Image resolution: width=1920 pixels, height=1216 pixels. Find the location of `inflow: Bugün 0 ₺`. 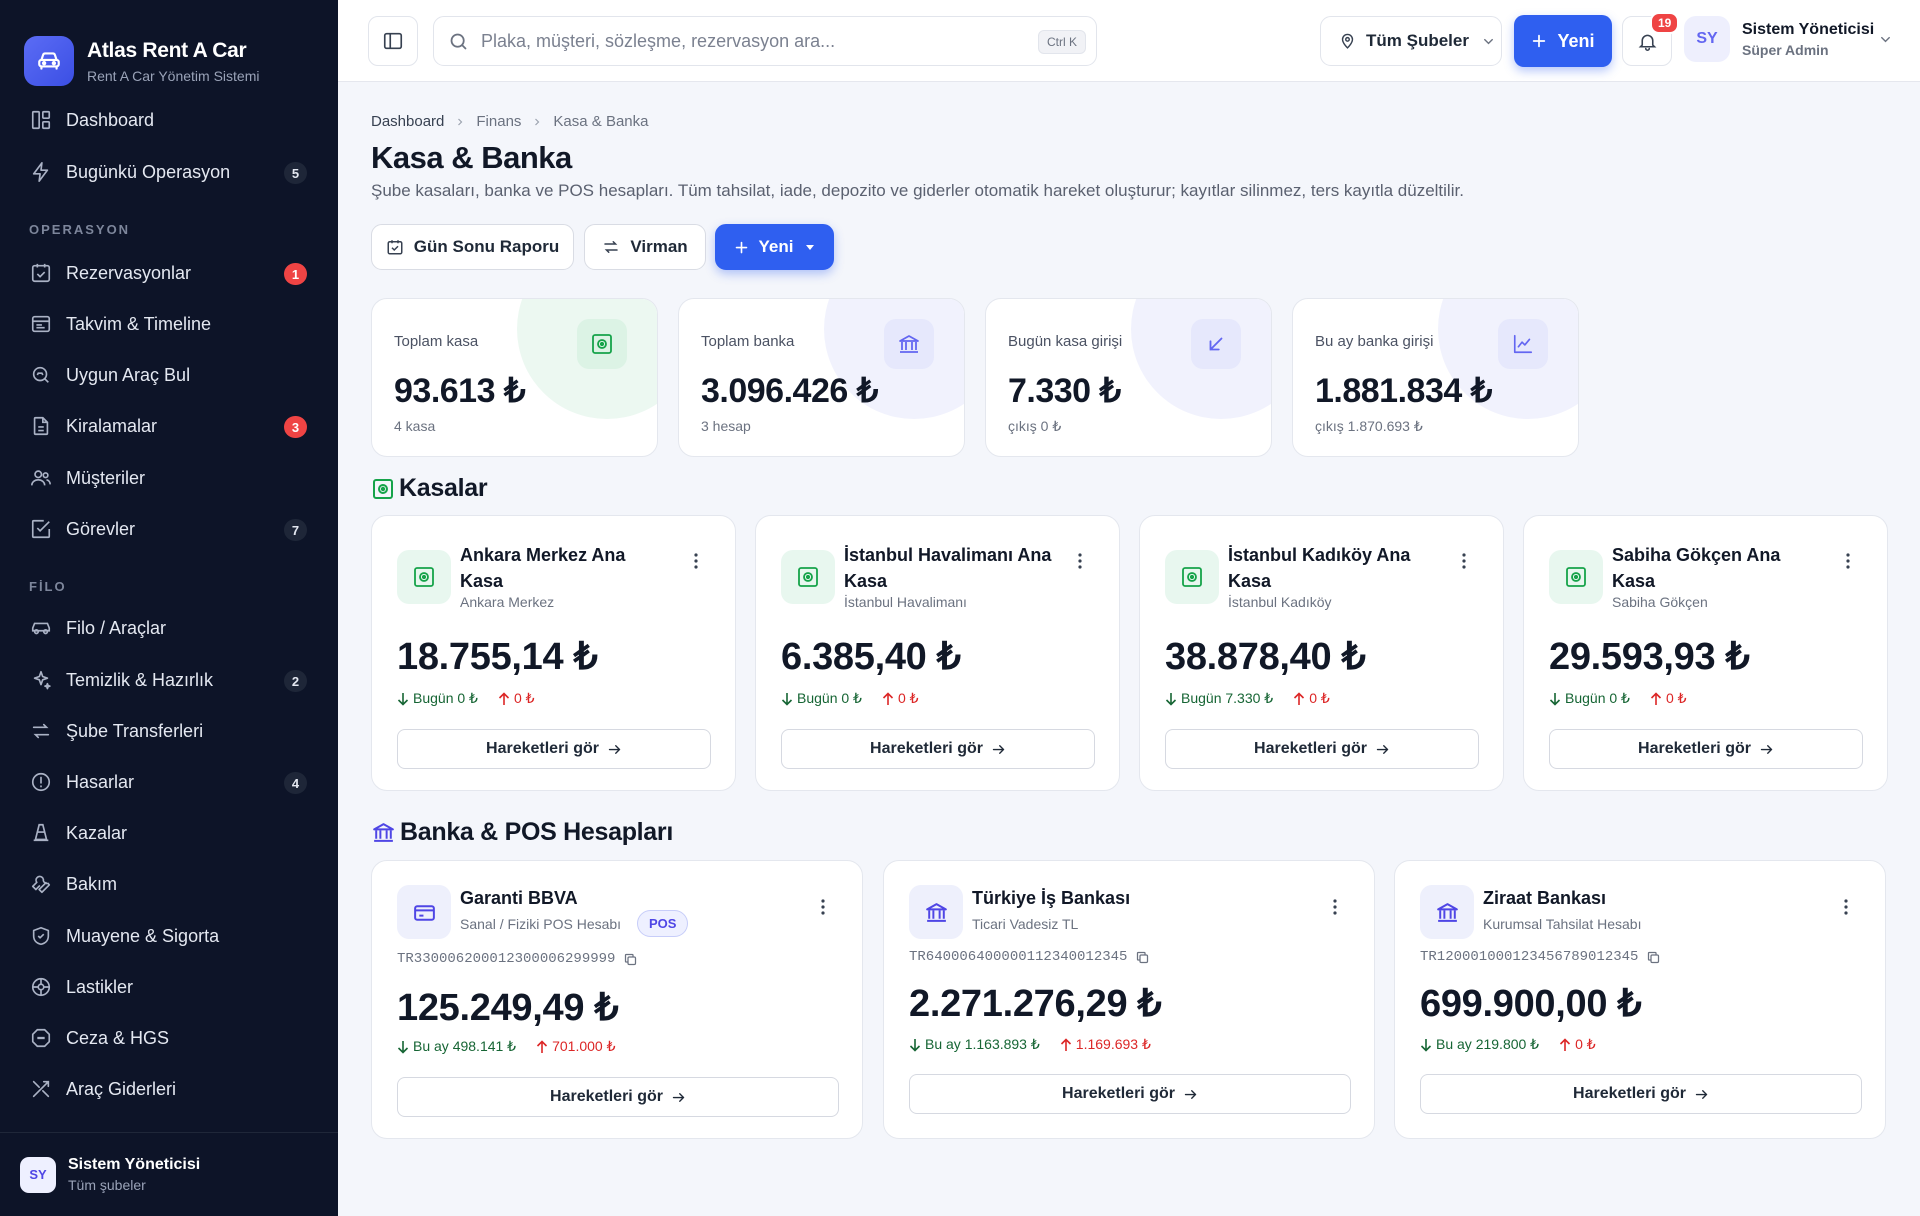

inflow: Bugün 0 ₺ is located at coordinates (437, 698).